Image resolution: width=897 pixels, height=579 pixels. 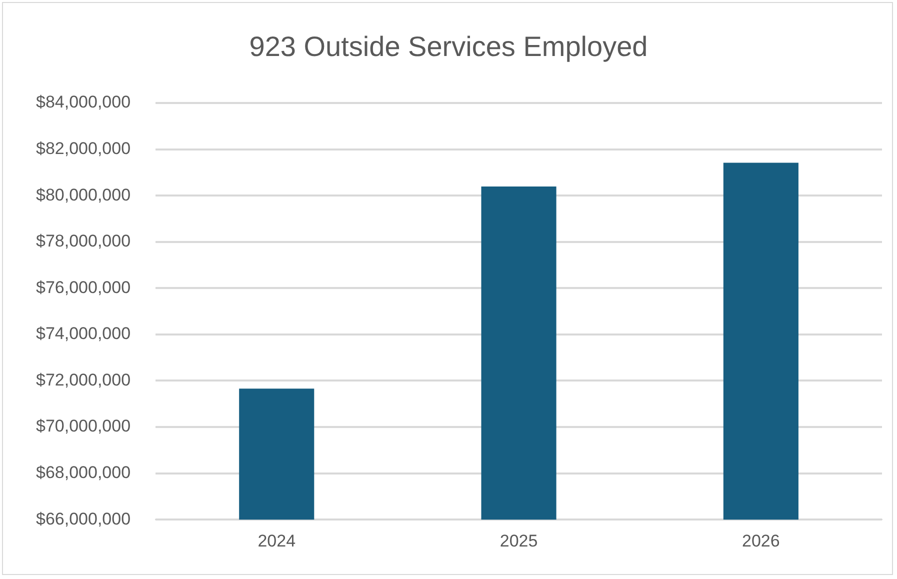 What do you see at coordinates (83, 102) in the screenshot?
I see `y-tick-label: $84,000,000` at bounding box center [83, 102].